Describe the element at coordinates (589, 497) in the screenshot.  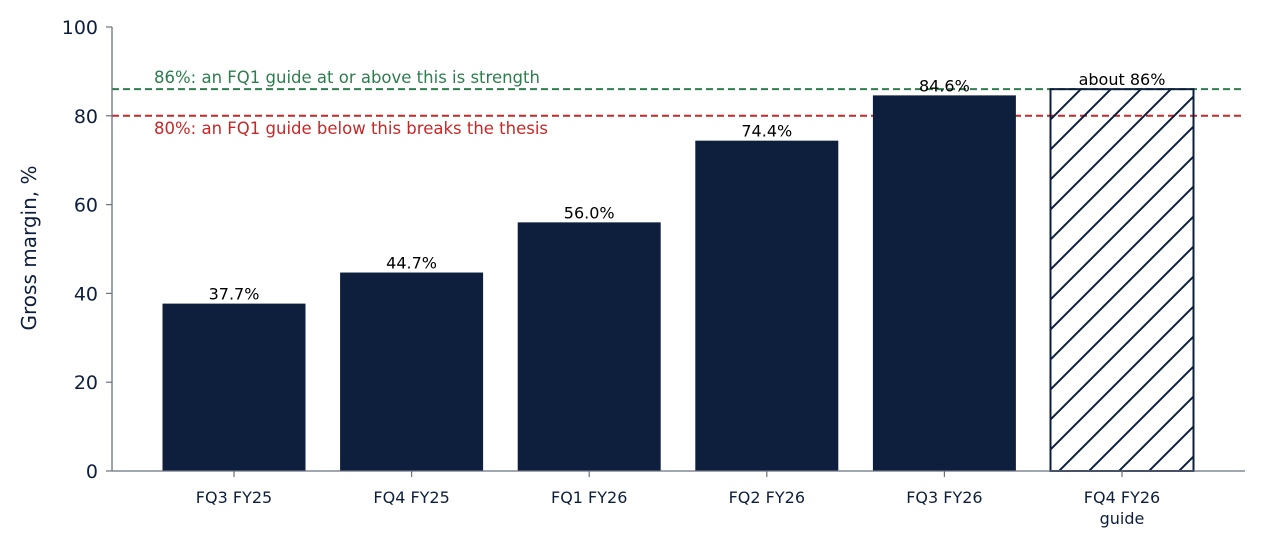
I see `x-tick-label-2: FQ1 FY26` at that location.